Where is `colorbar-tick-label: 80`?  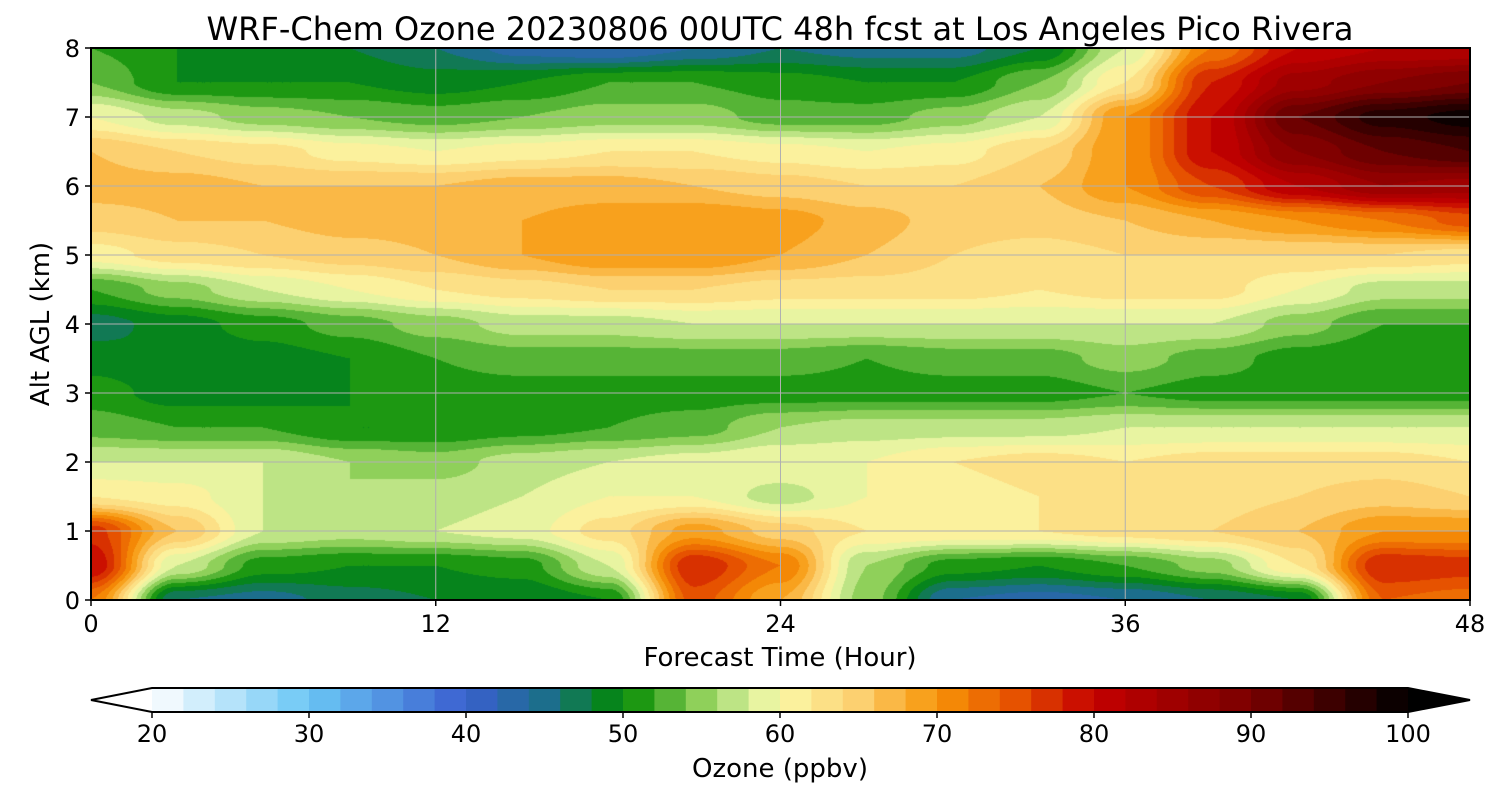
colorbar-tick-label: 80 is located at coordinates (1094, 734).